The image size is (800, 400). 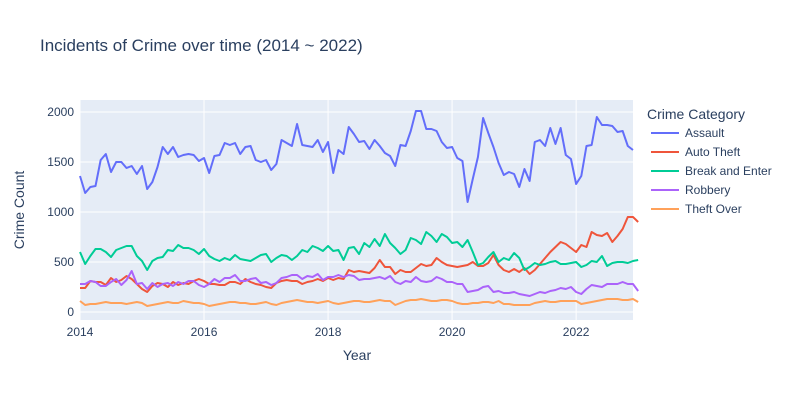 What do you see at coordinates (60, 112) in the screenshot?
I see `y-tick-label: 2000` at bounding box center [60, 112].